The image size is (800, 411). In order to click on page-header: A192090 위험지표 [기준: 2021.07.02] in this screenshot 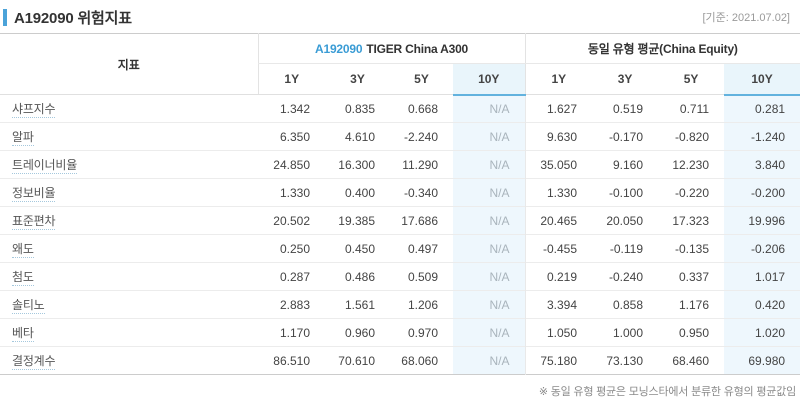, I will do `click(400, 16)`.